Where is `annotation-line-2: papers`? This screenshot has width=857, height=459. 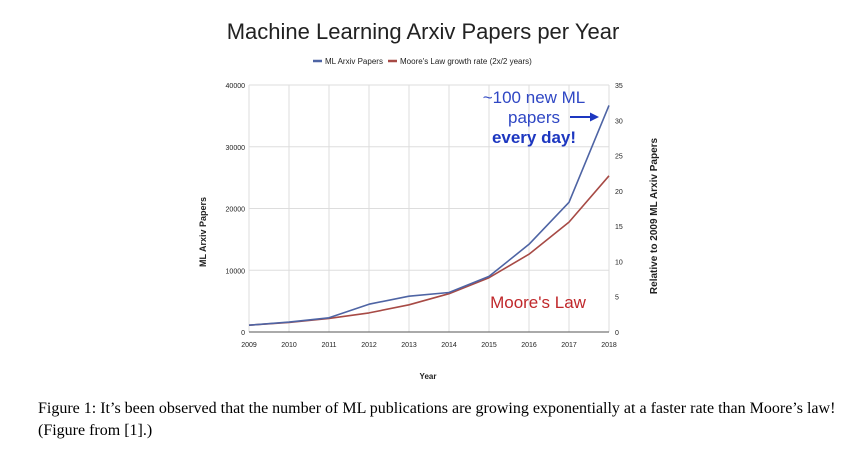
annotation-line-2: papers is located at coordinates (534, 117).